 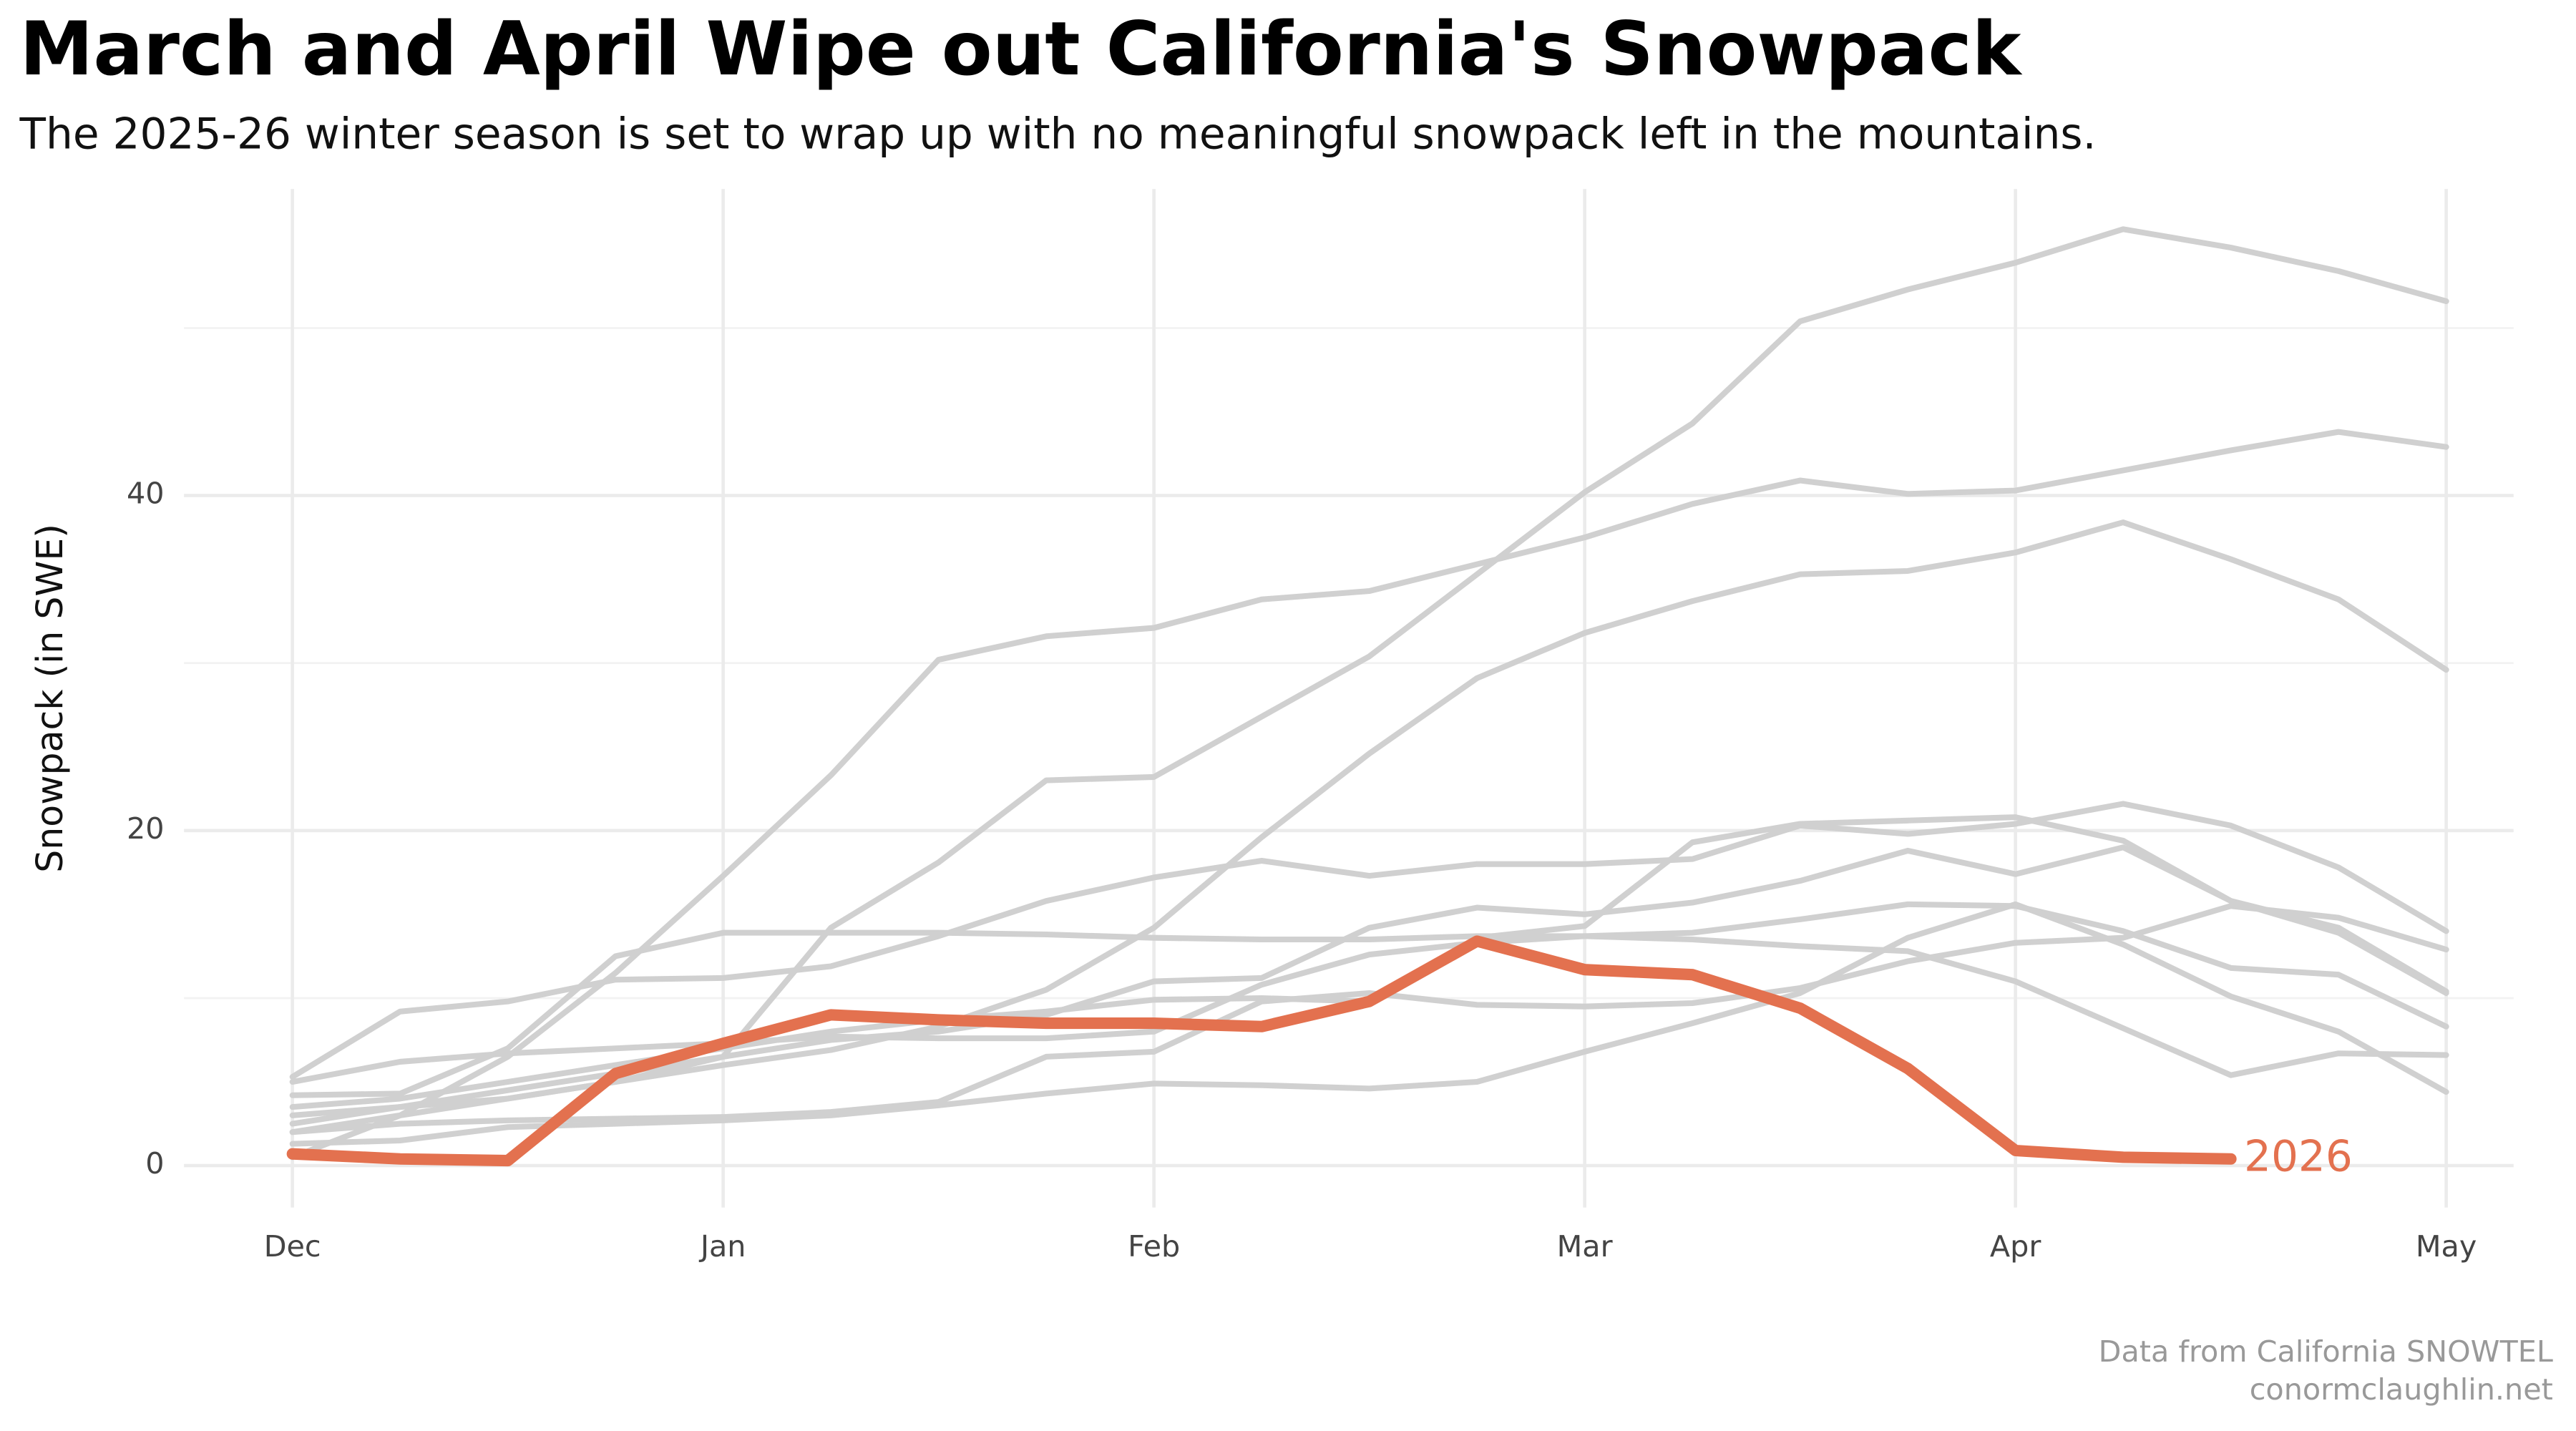 What do you see at coordinates (2326, 1351) in the screenshot?
I see `caption: Data from California SNOWTEL` at bounding box center [2326, 1351].